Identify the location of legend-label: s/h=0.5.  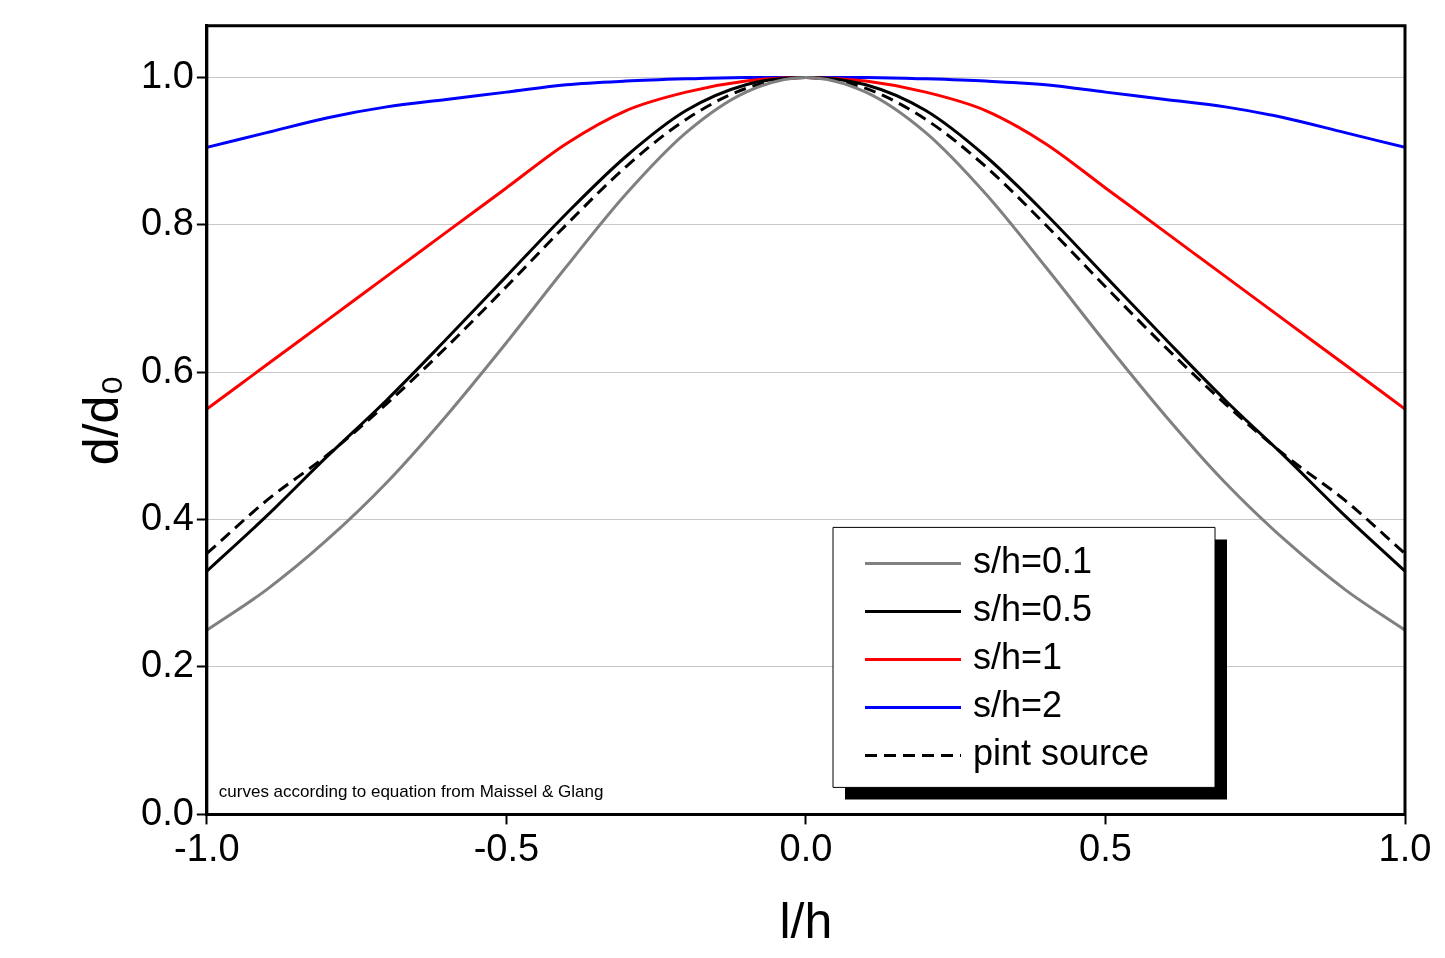
(1033, 609).